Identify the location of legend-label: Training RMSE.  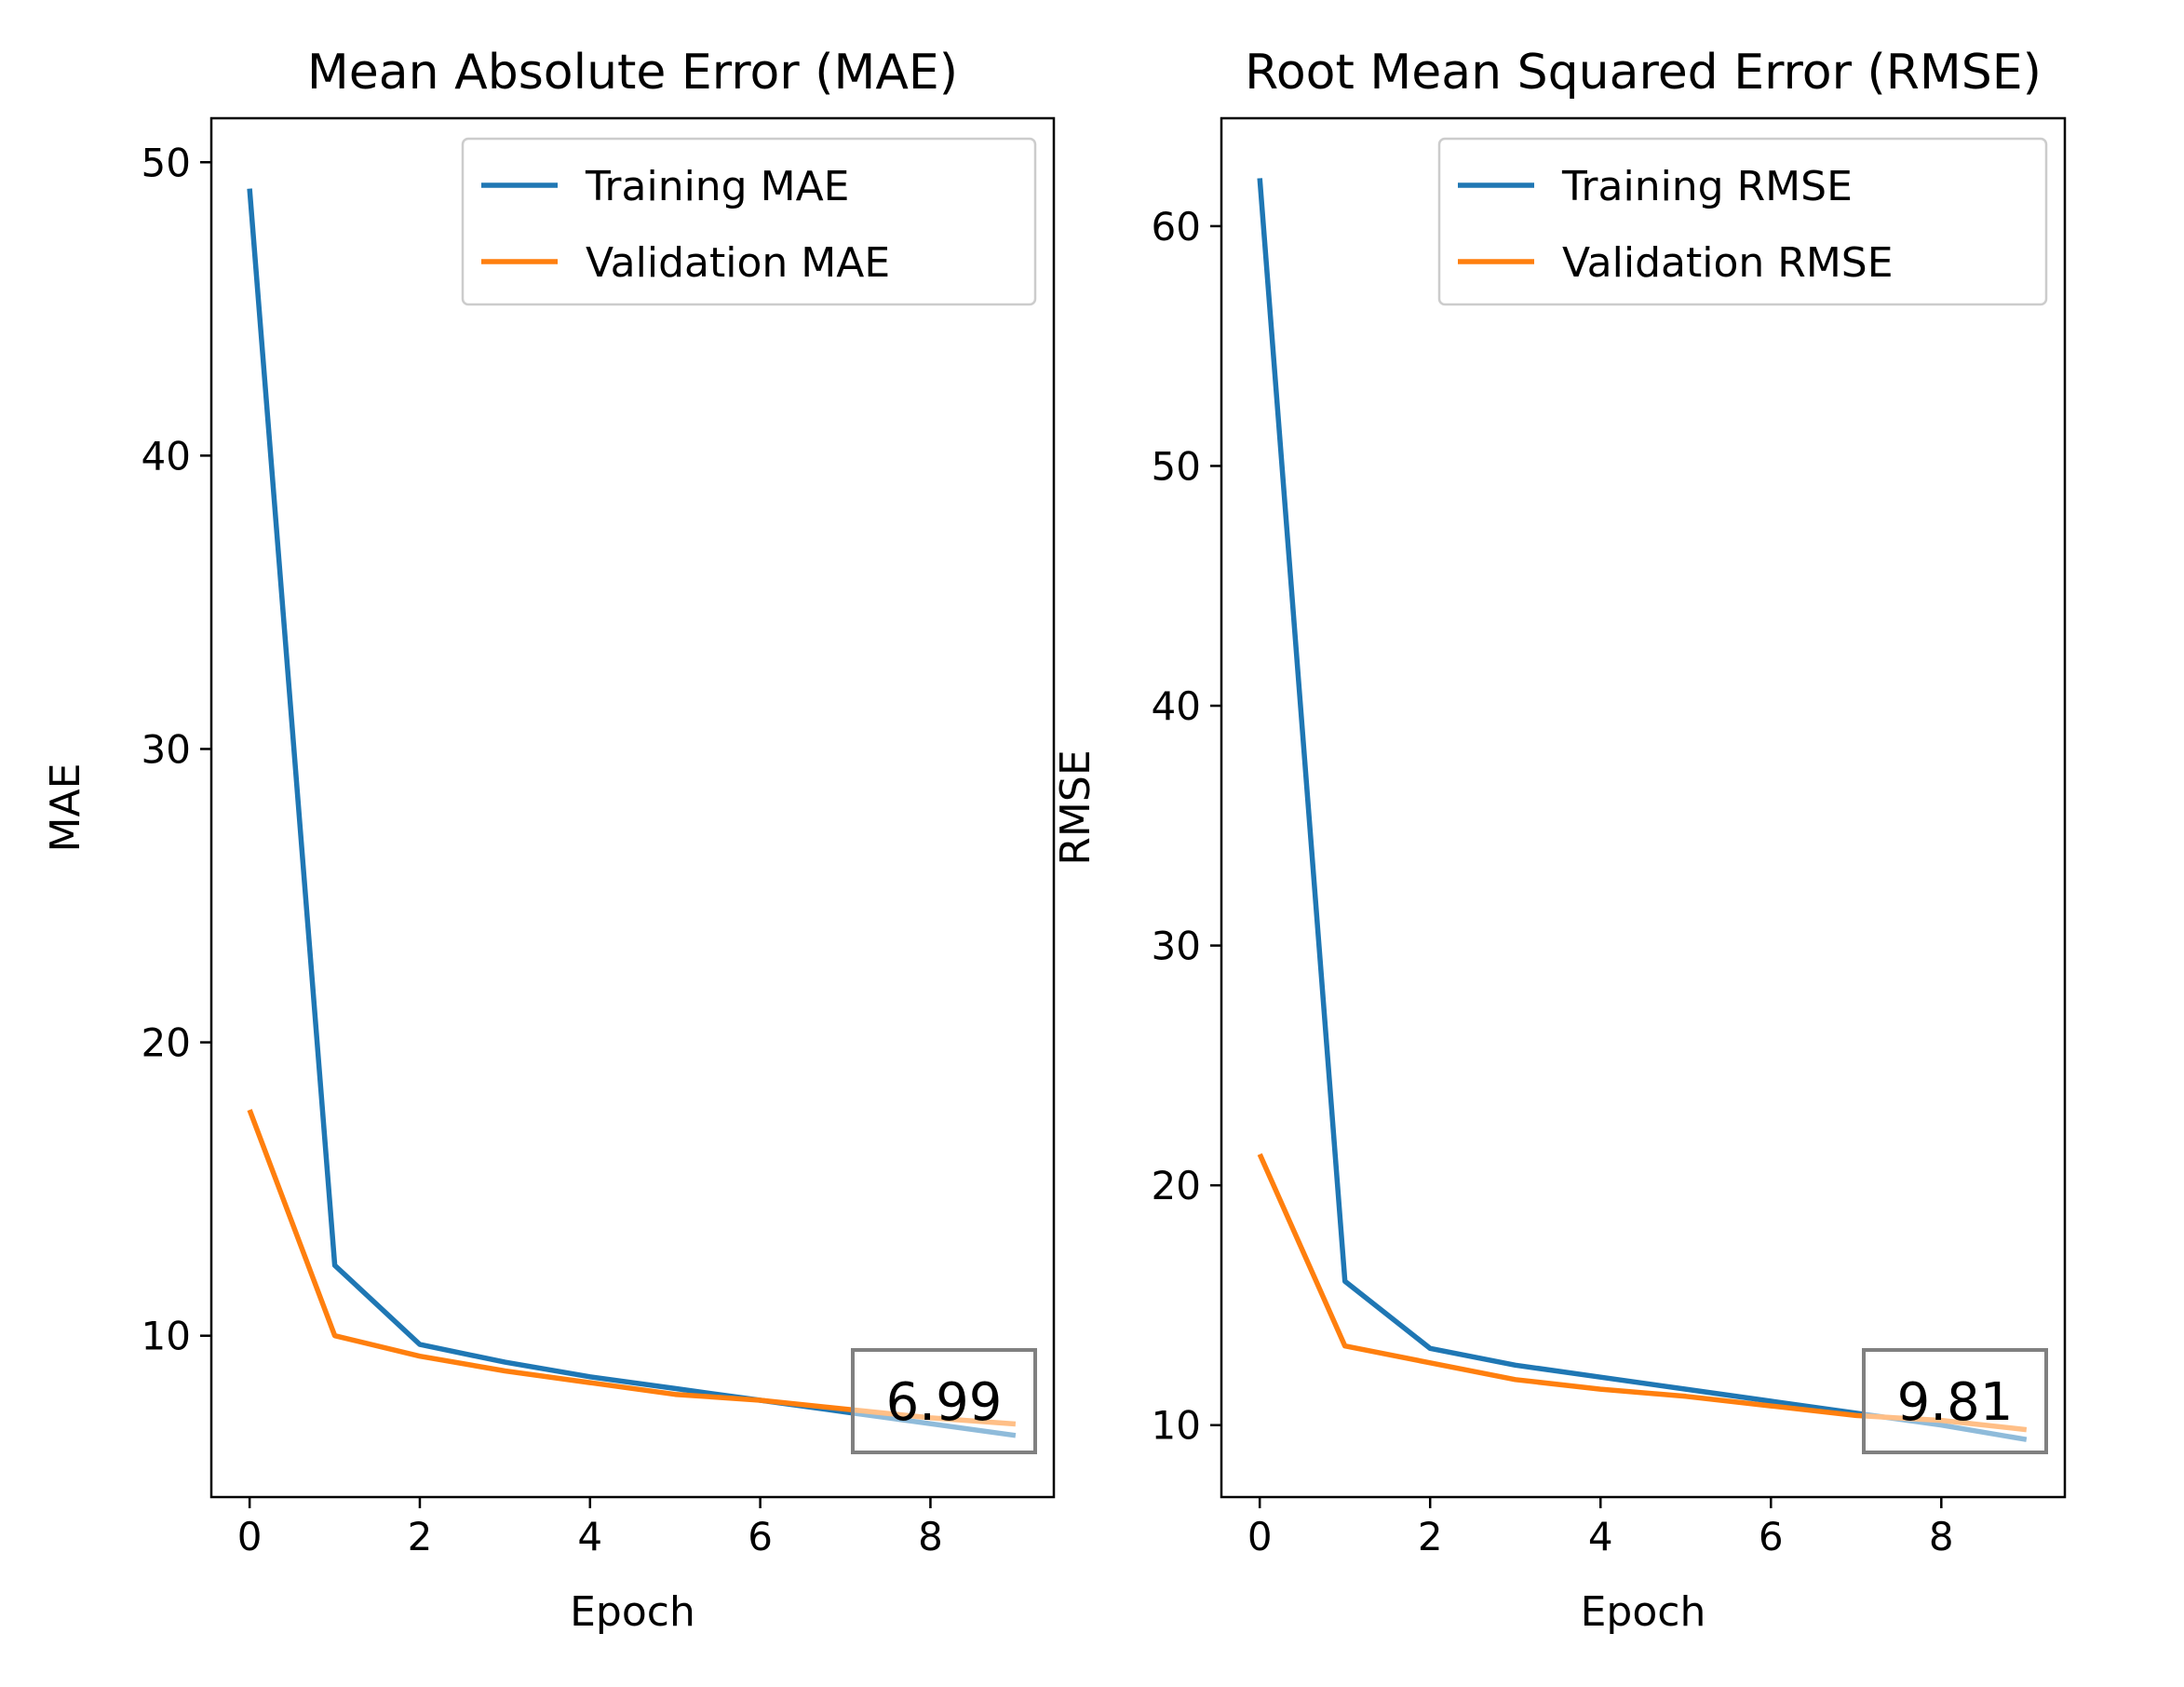
(1707, 186).